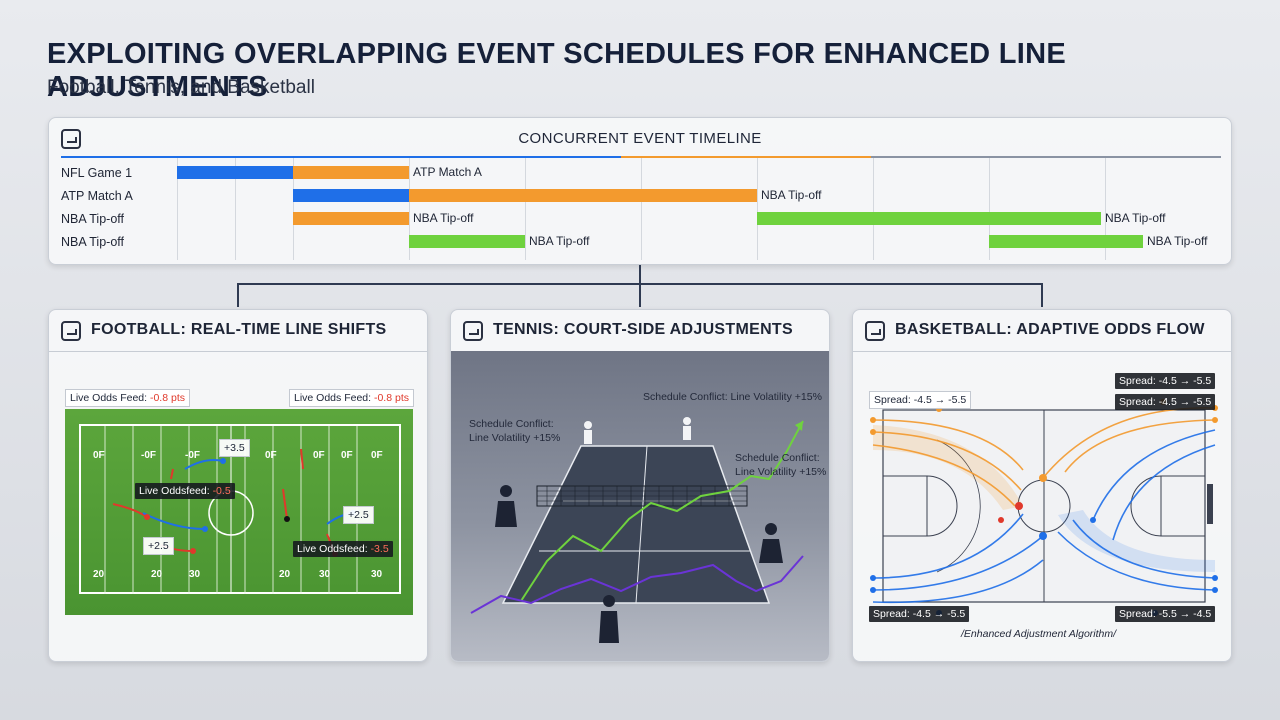 This screenshot has width=1280, height=720. Describe the element at coordinates (443, 218) in the screenshot. I see `bar-label-nba-tip-off-b: NBA Tip-off` at that location.